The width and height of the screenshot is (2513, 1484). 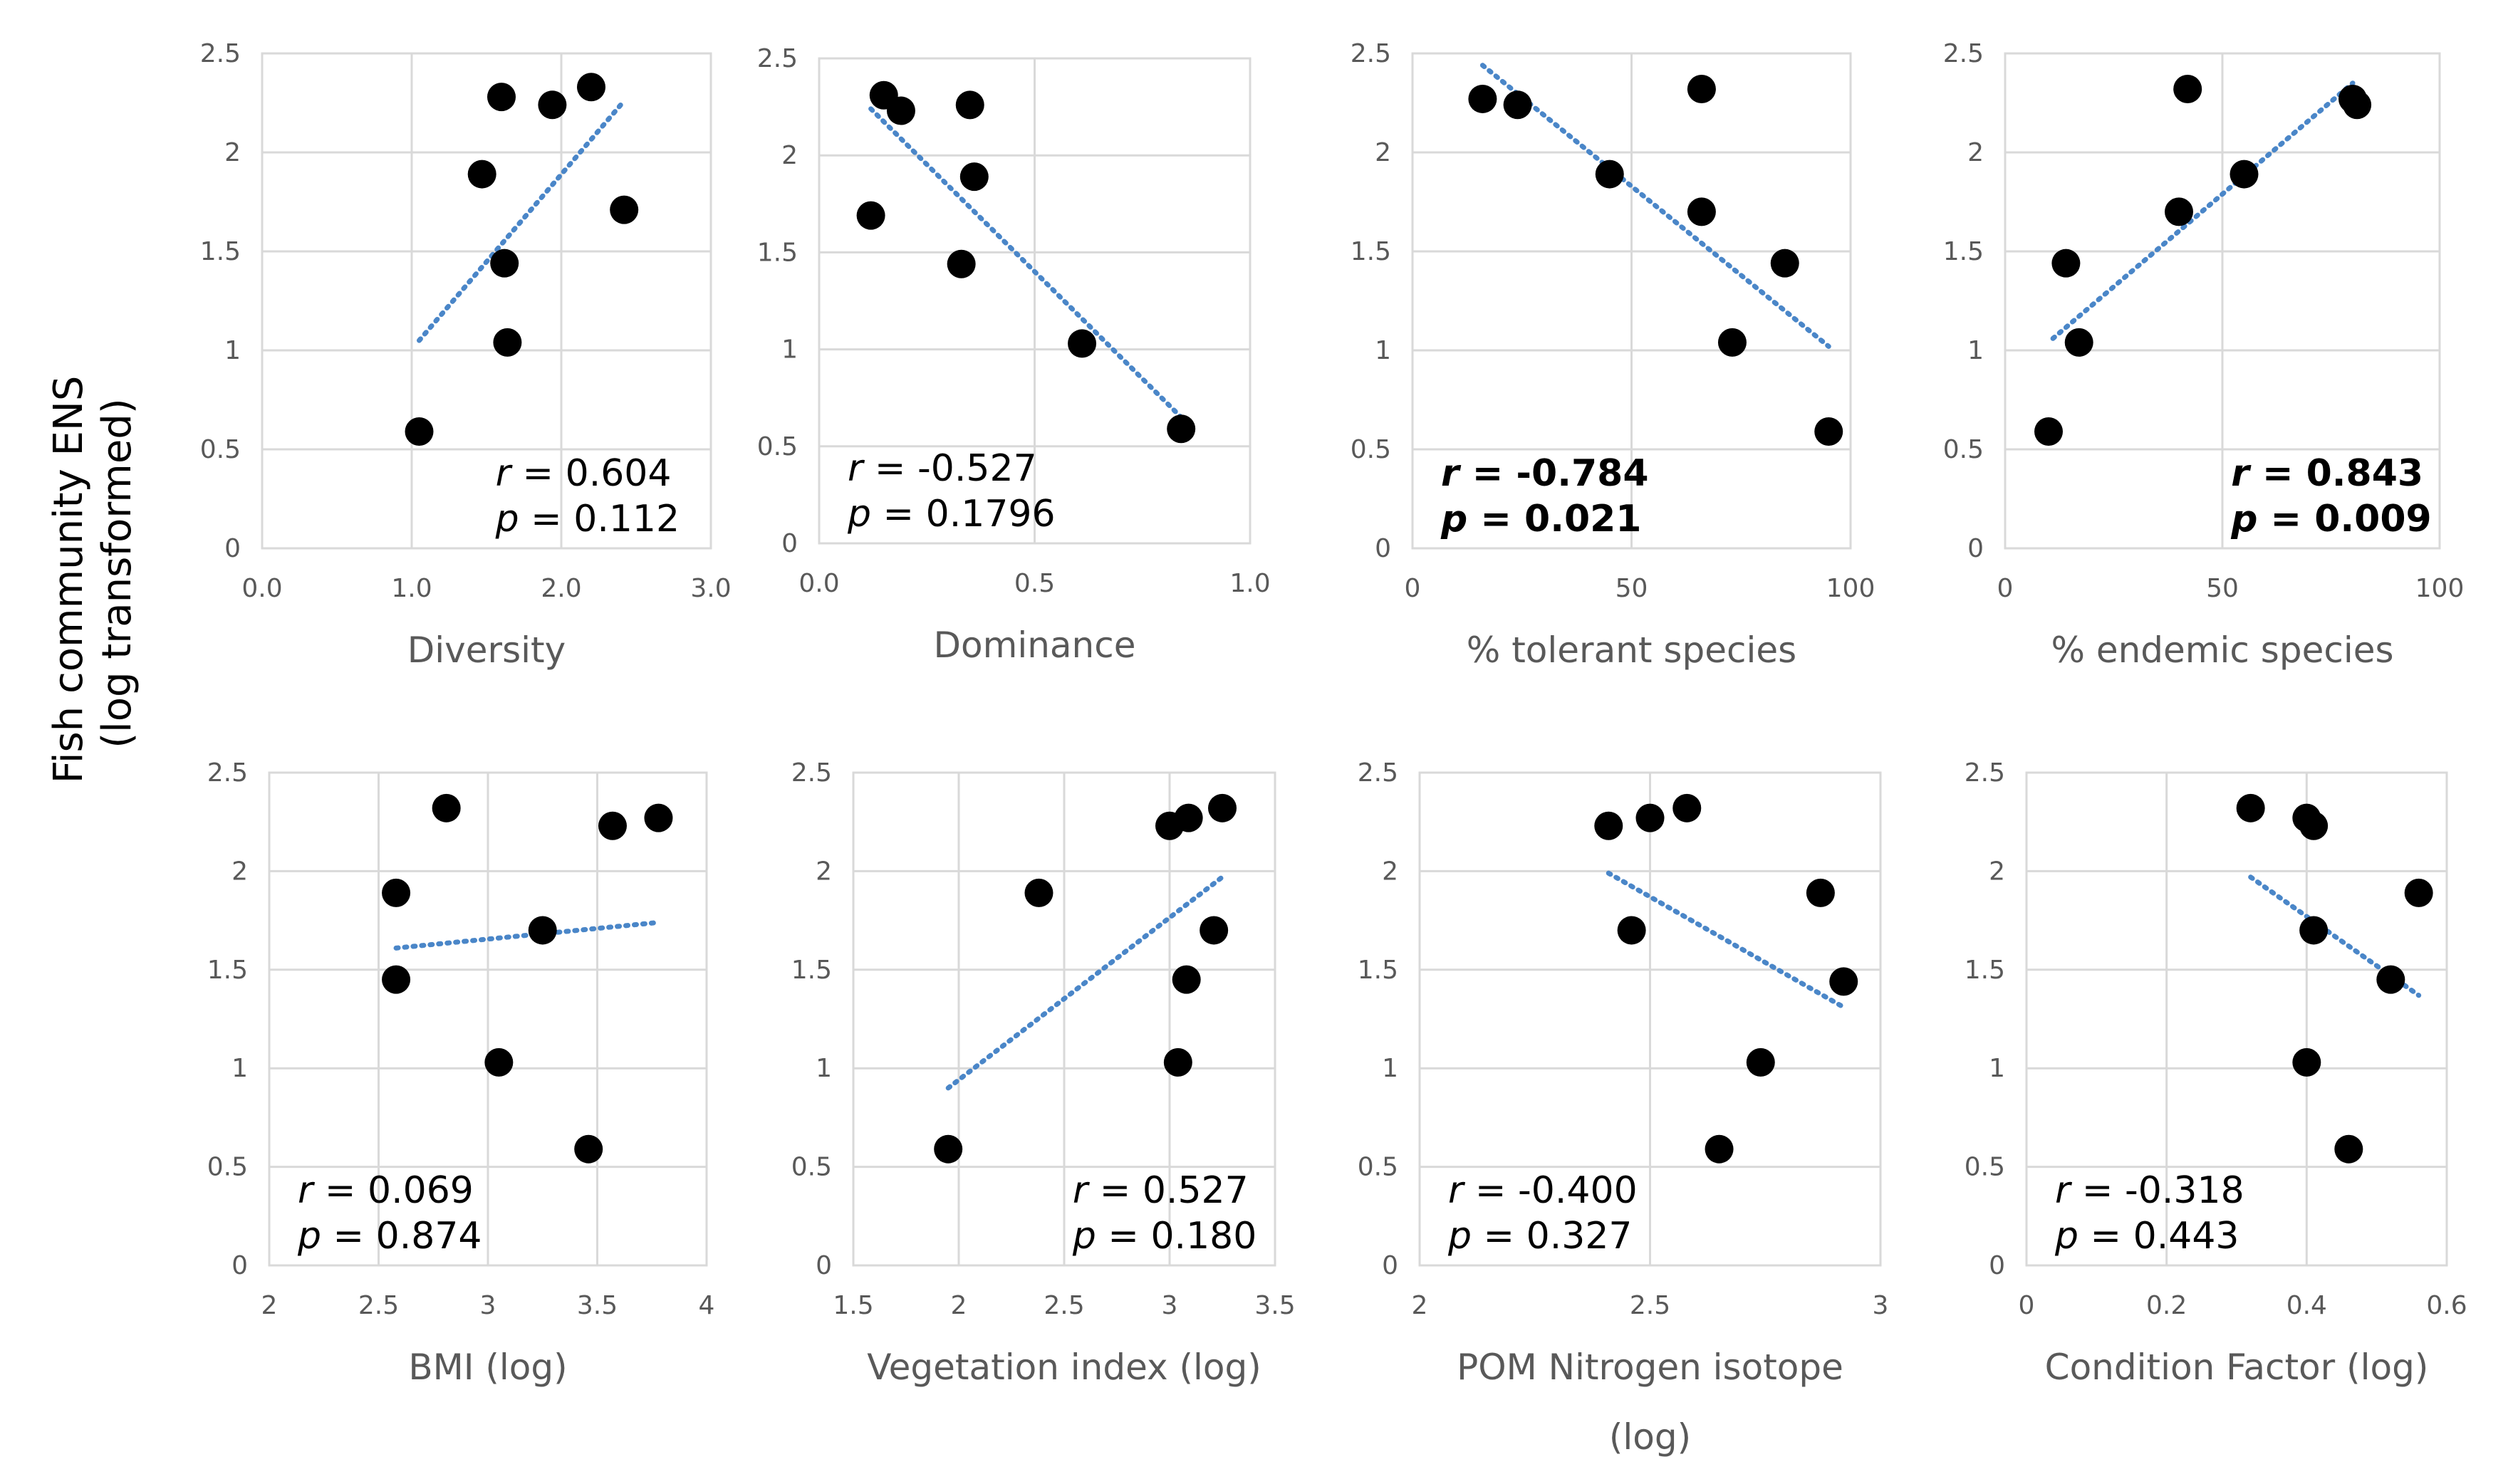 I want to click on r-statistic: r = 0.527, so click(x=1161, y=1190).